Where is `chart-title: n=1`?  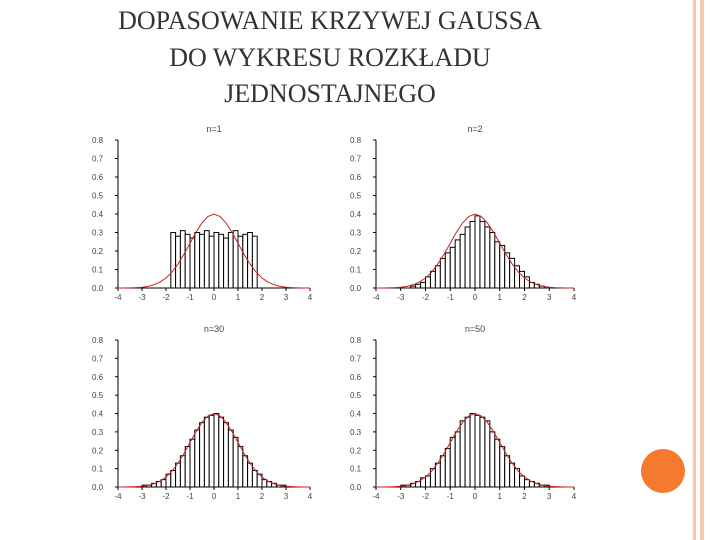
chart-title: n=1 is located at coordinates (213, 129).